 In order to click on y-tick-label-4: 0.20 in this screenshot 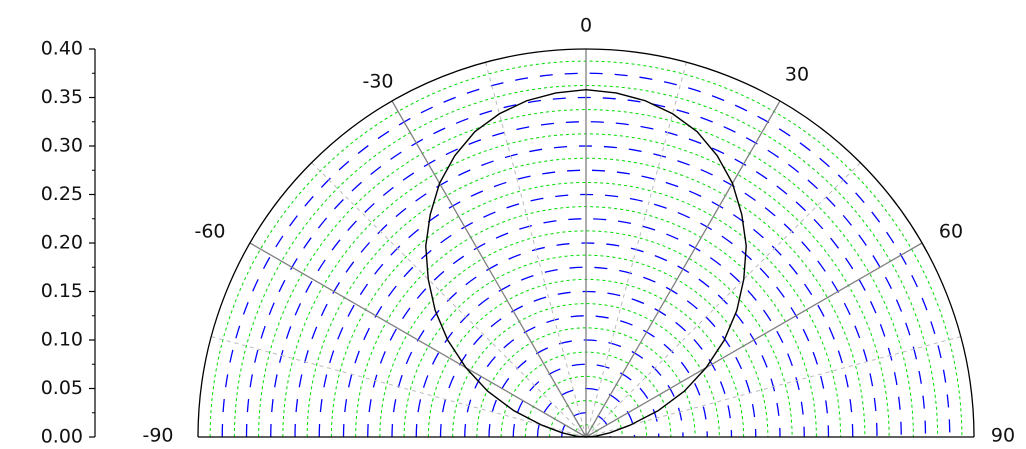, I will do `click(62, 243)`.